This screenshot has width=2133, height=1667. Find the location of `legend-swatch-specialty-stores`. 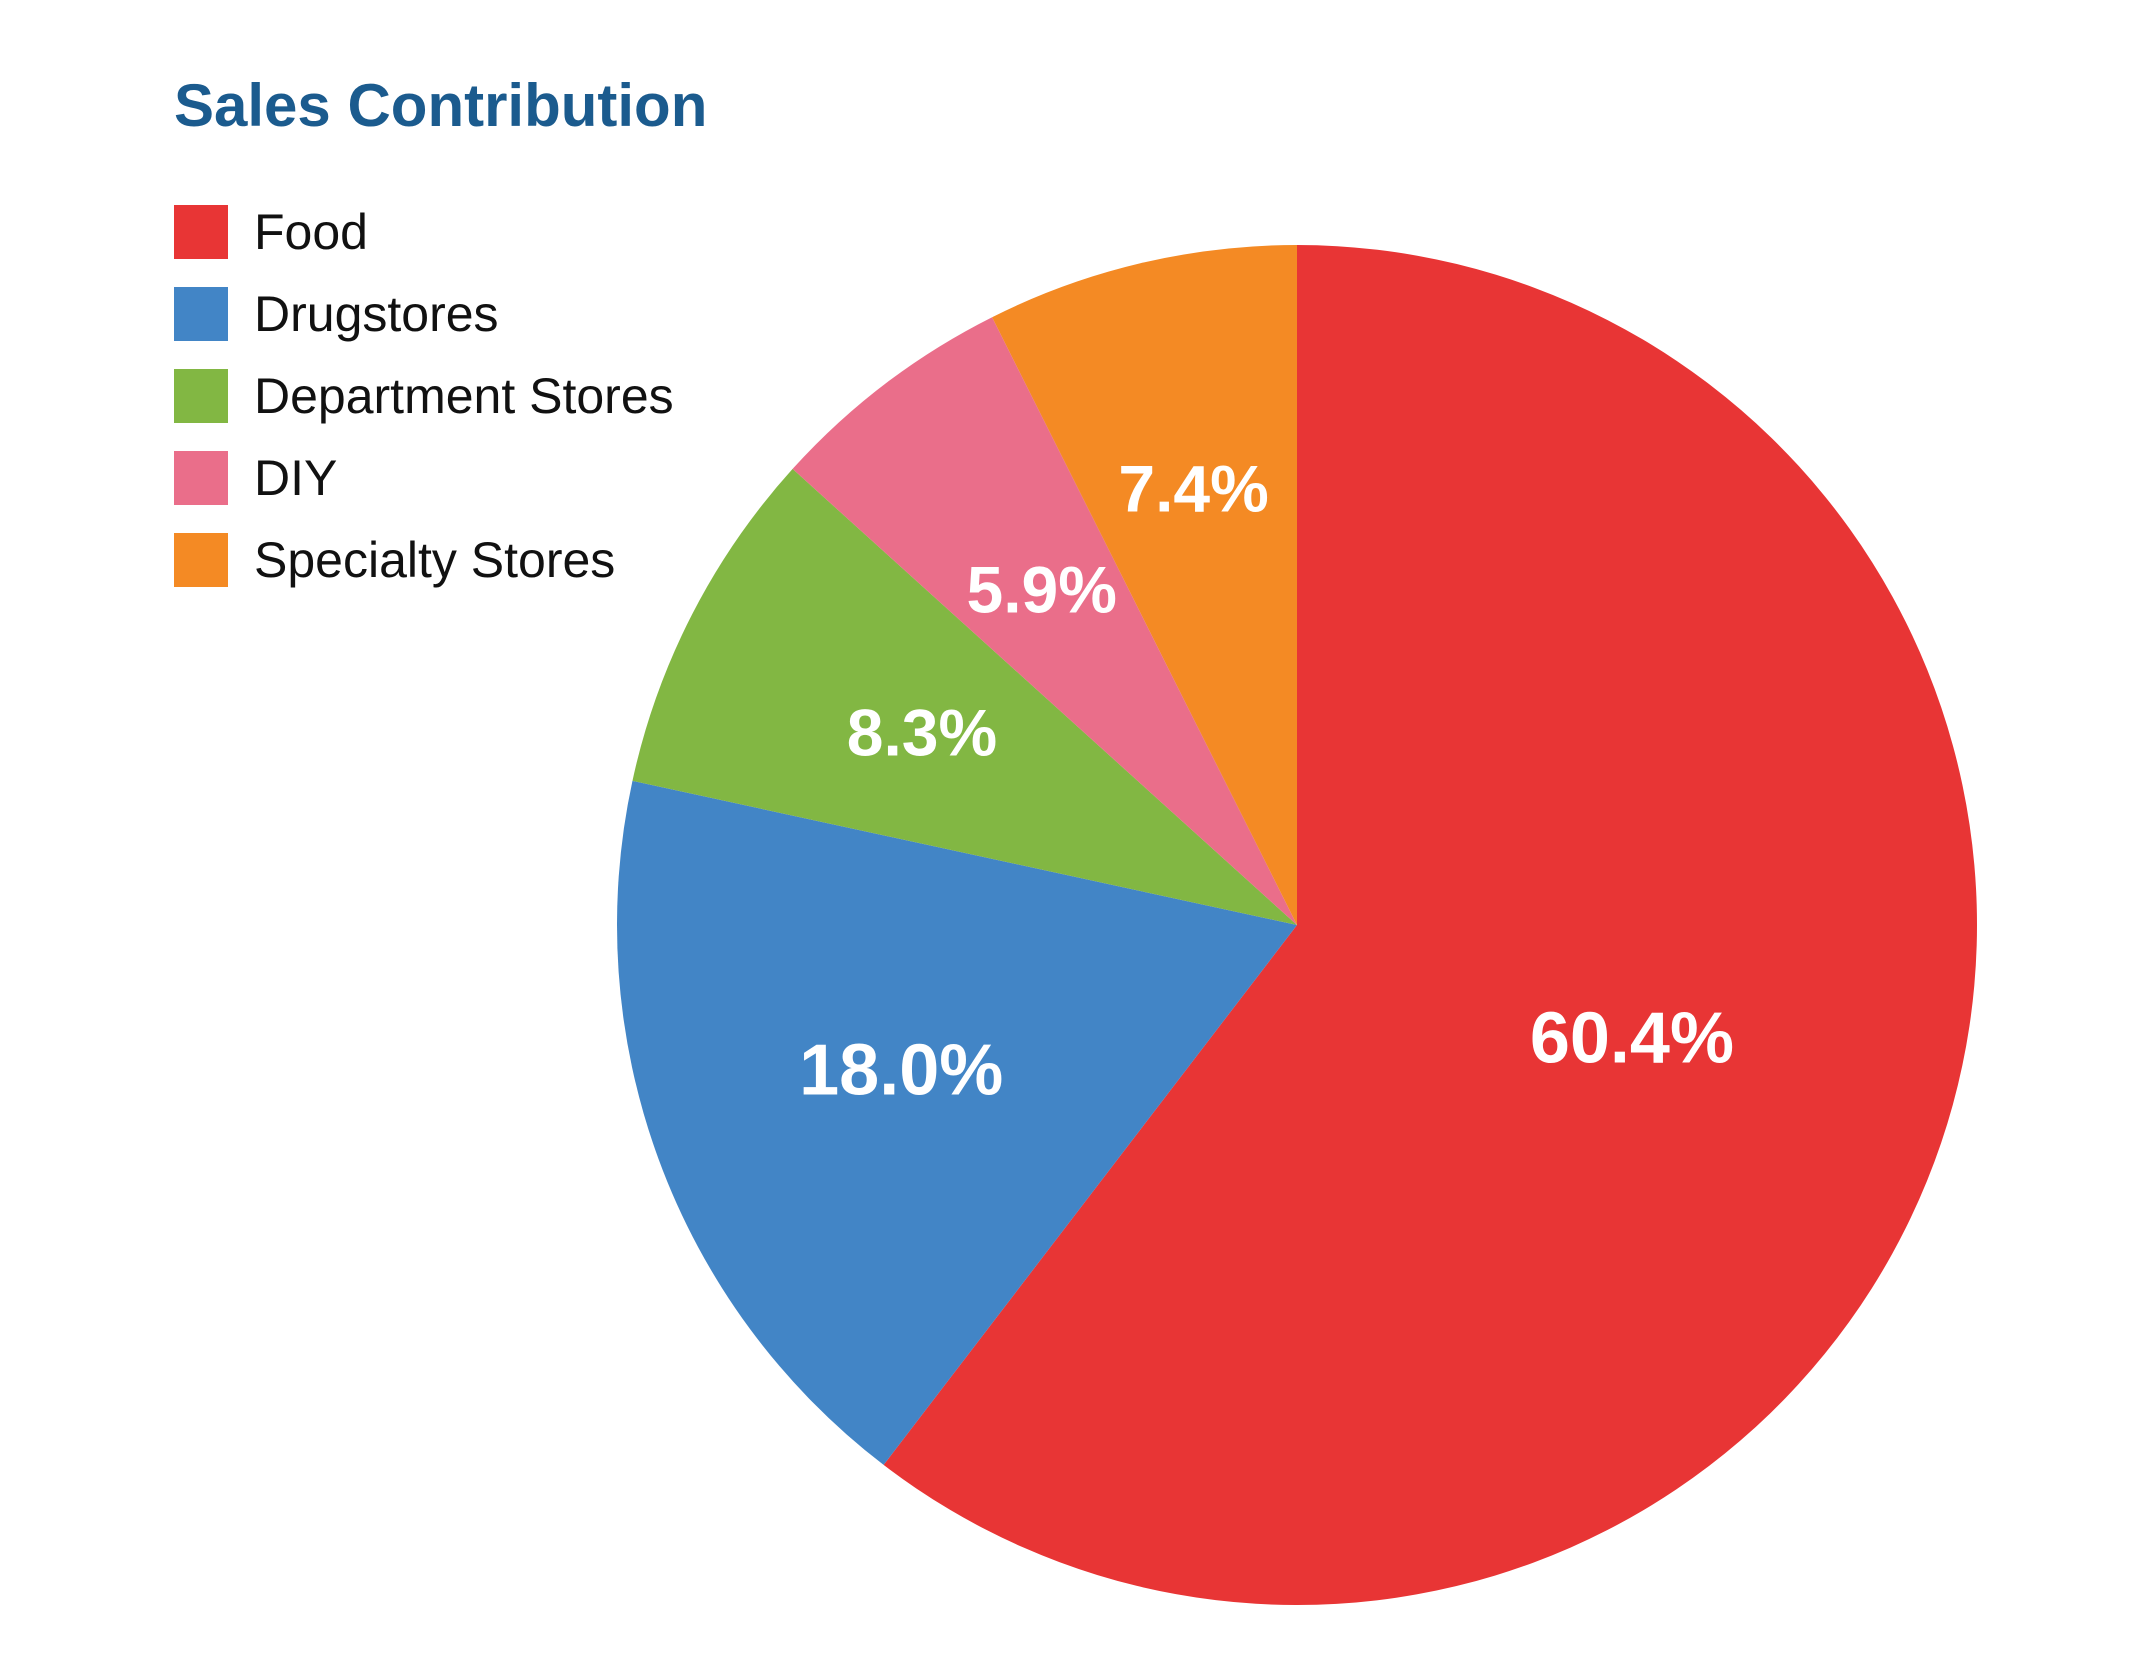

legend-swatch-specialty-stores is located at coordinates (201, 560).